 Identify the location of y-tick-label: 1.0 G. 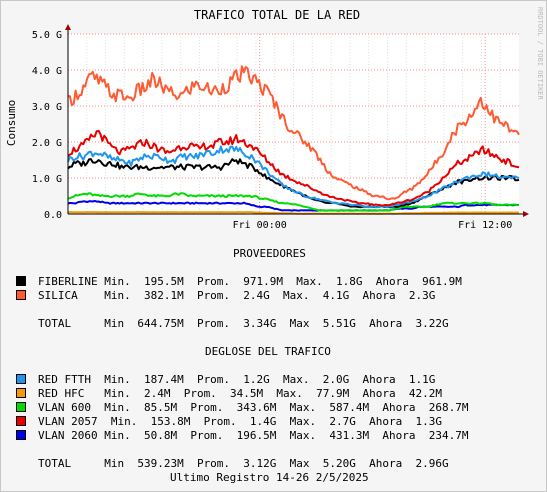
(47, 179).